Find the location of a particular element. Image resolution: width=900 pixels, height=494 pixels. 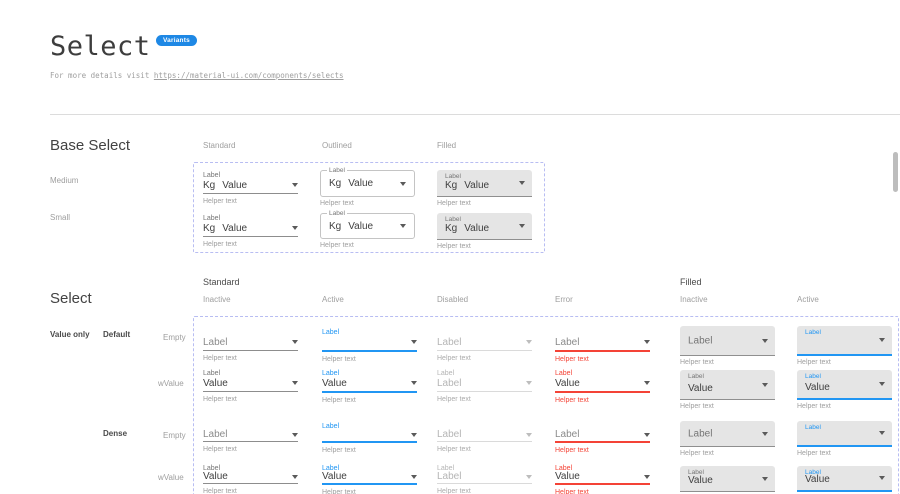

select-filled-inactive-empty-dense: Label Helper text is located at coordinates (727, 439).